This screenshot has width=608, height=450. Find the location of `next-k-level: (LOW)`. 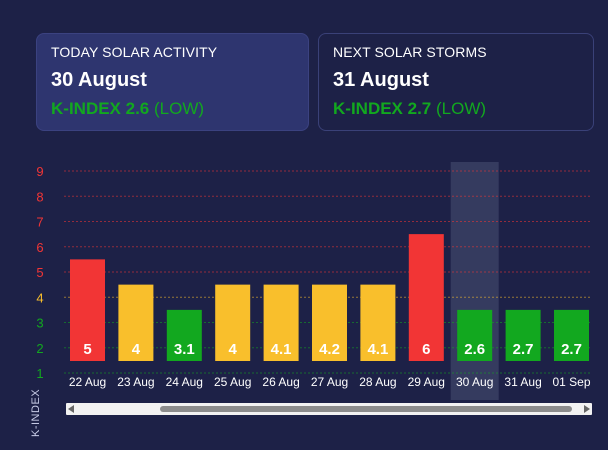

next-k-level: (LOW) is located at coordinates (461, 108).